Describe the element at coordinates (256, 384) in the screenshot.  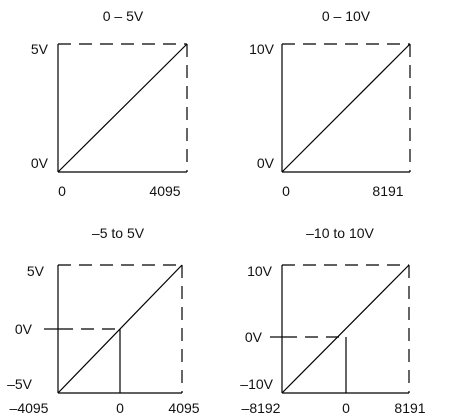
I see `y-bottom-label: –10V` at that location.